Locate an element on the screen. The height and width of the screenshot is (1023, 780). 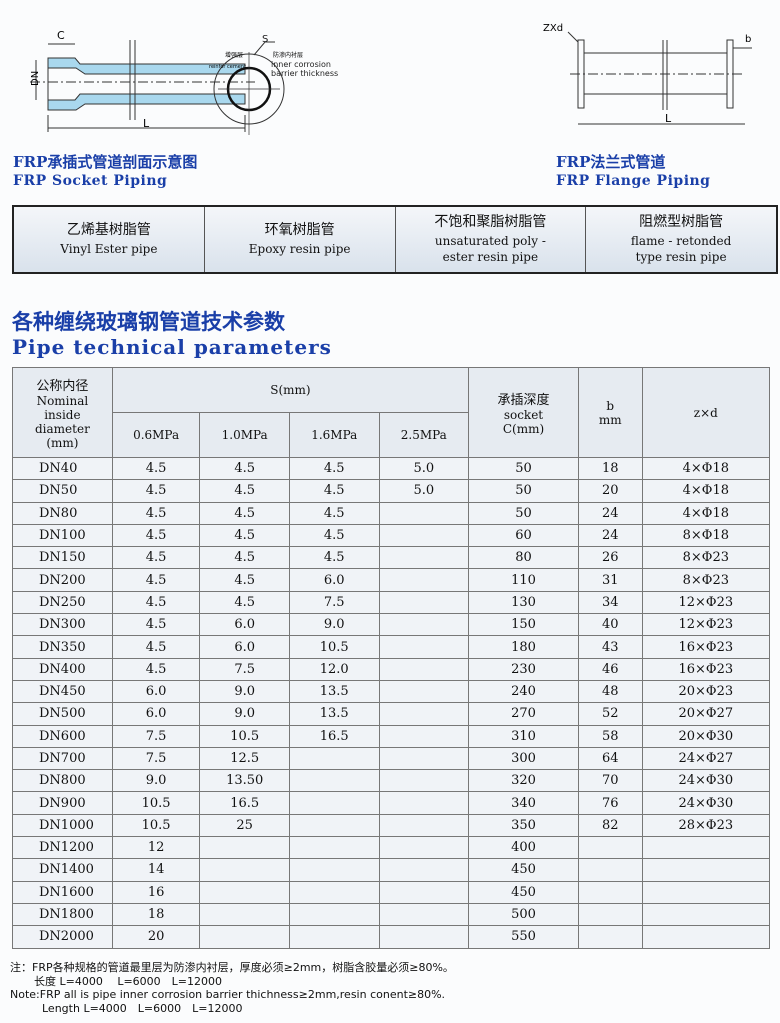
type-flame-retardant: 阻燃型树脂管 flame - retonded type resin pipe is located at coordinates (681, 239).